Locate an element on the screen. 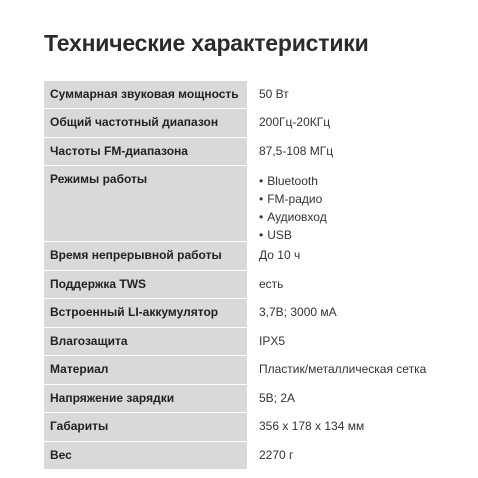  mode-item: FM-радио is located at coordinates (351, 199).